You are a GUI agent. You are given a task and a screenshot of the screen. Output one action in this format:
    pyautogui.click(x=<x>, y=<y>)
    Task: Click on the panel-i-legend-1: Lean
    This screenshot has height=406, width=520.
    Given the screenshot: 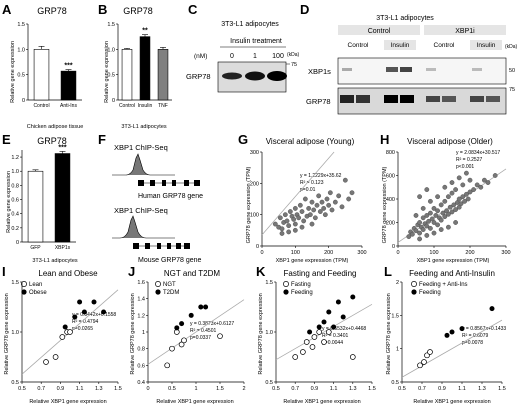 What is the action you would take?
    pyautogui.click(x=35, y=285)
    